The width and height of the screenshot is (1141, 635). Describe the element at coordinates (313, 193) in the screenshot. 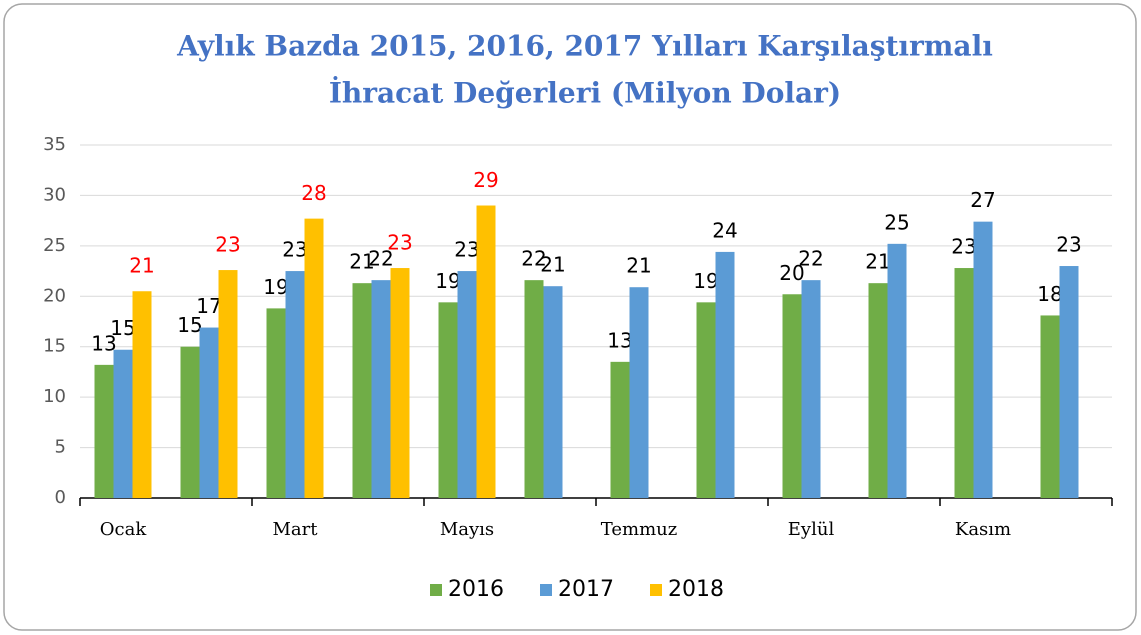

I see `value-label: 28` at that location.